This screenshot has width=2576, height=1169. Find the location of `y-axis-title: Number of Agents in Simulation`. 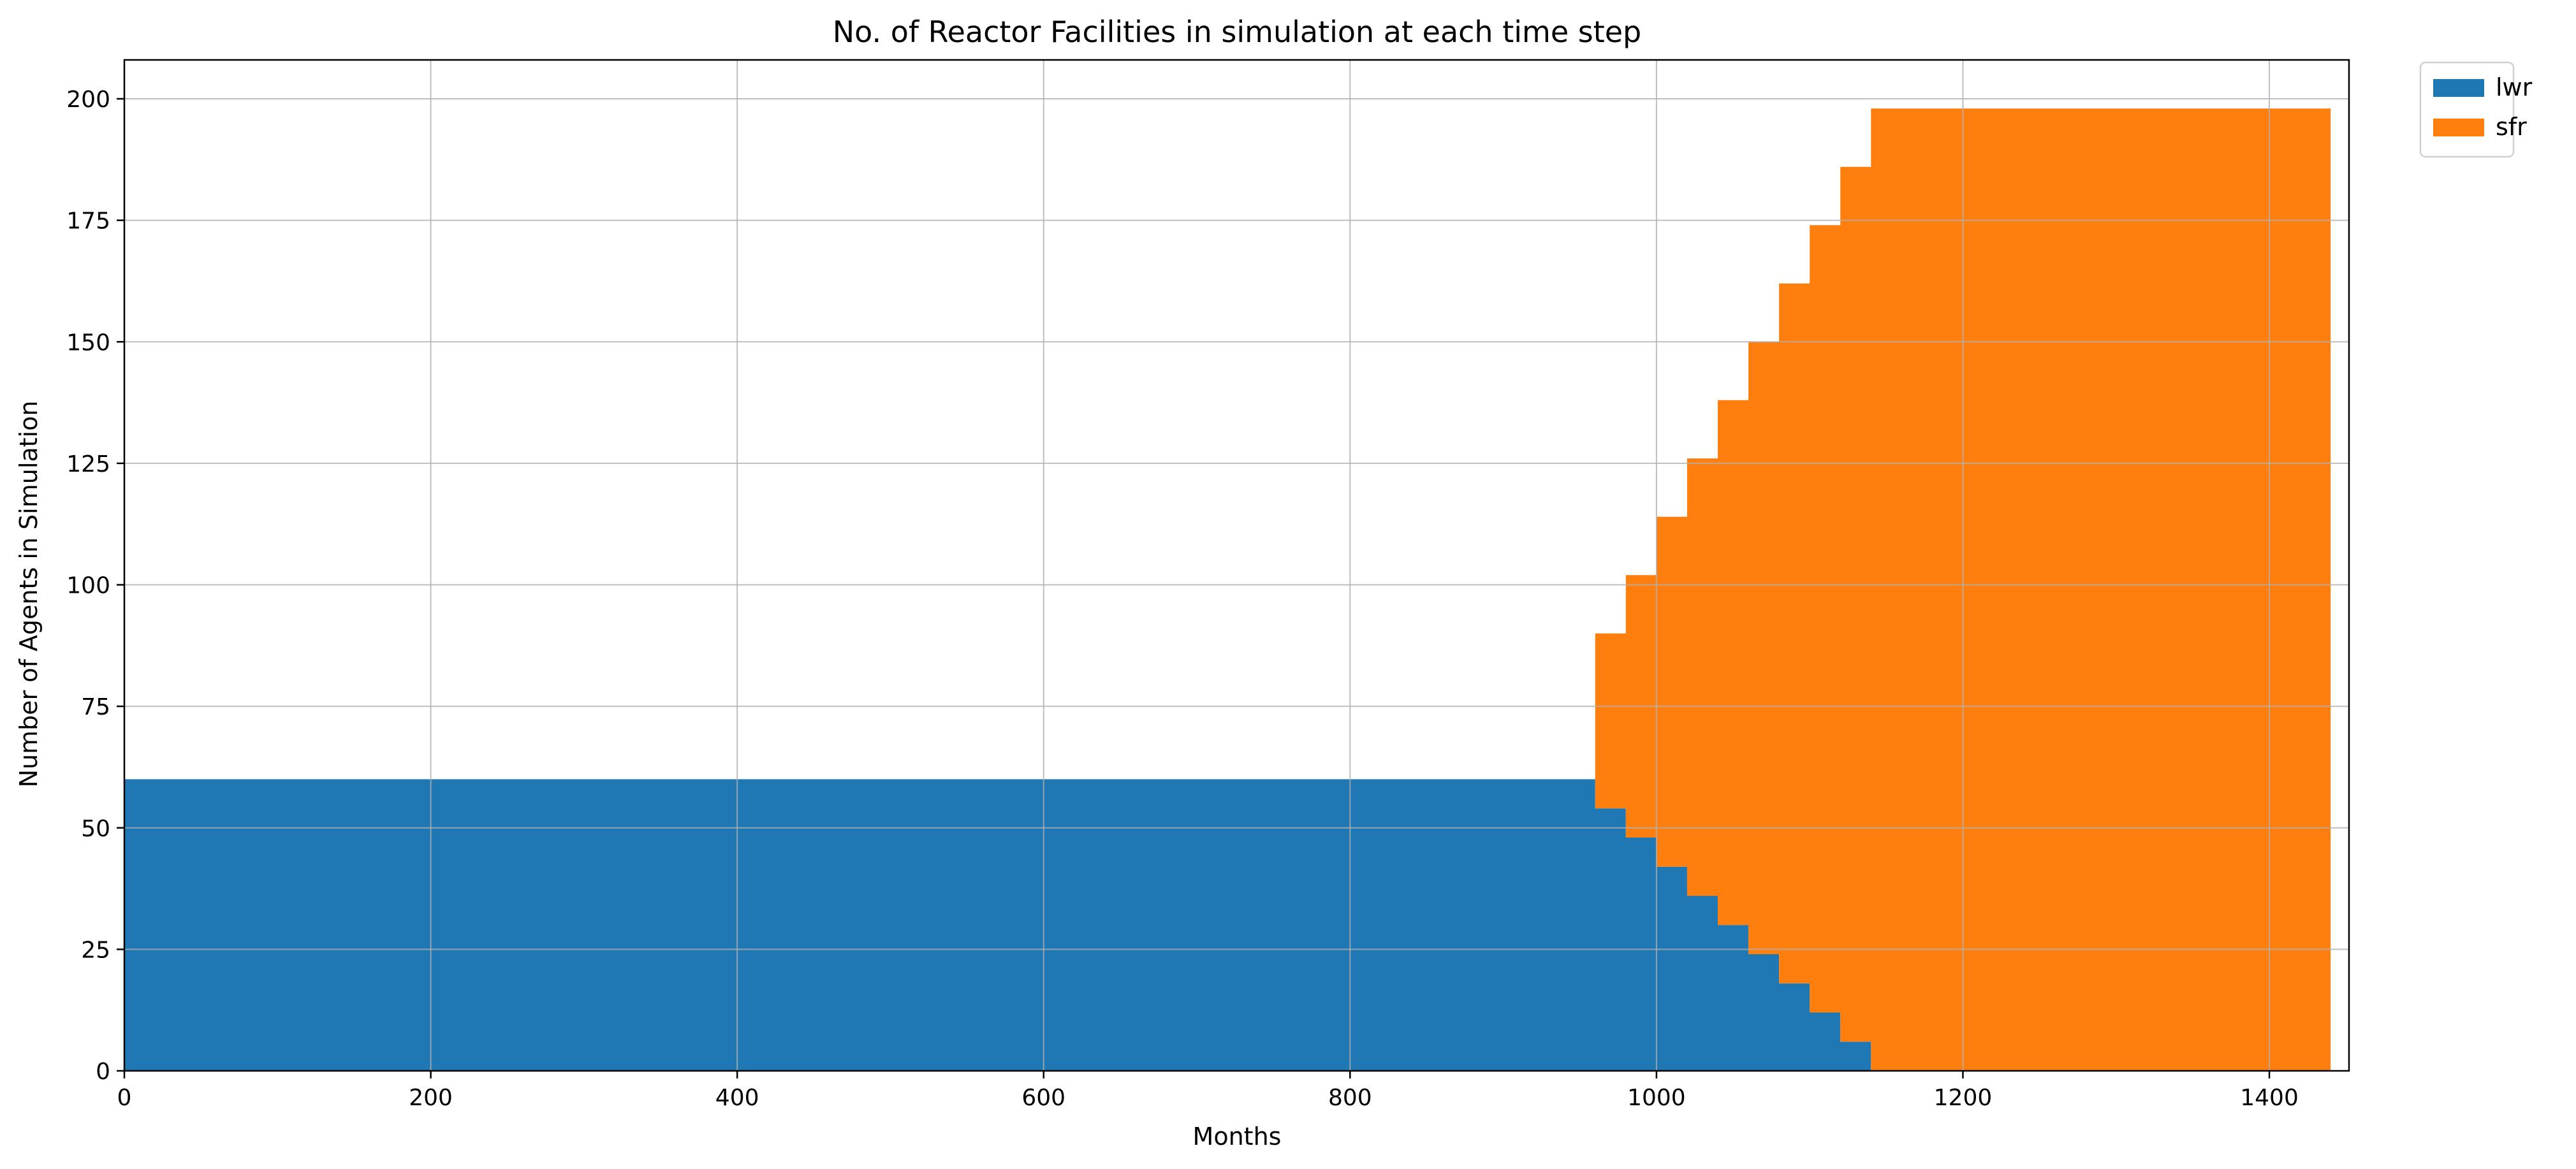

y-axis-title: Number of Agents in Simulation is located at coordinates (29, 594).